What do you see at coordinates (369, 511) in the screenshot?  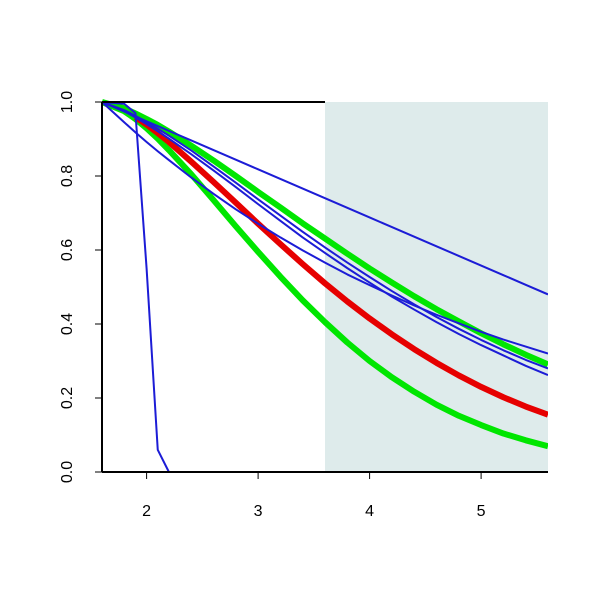 I see `x-tick-label: 4` at bounding box center [369, 511].